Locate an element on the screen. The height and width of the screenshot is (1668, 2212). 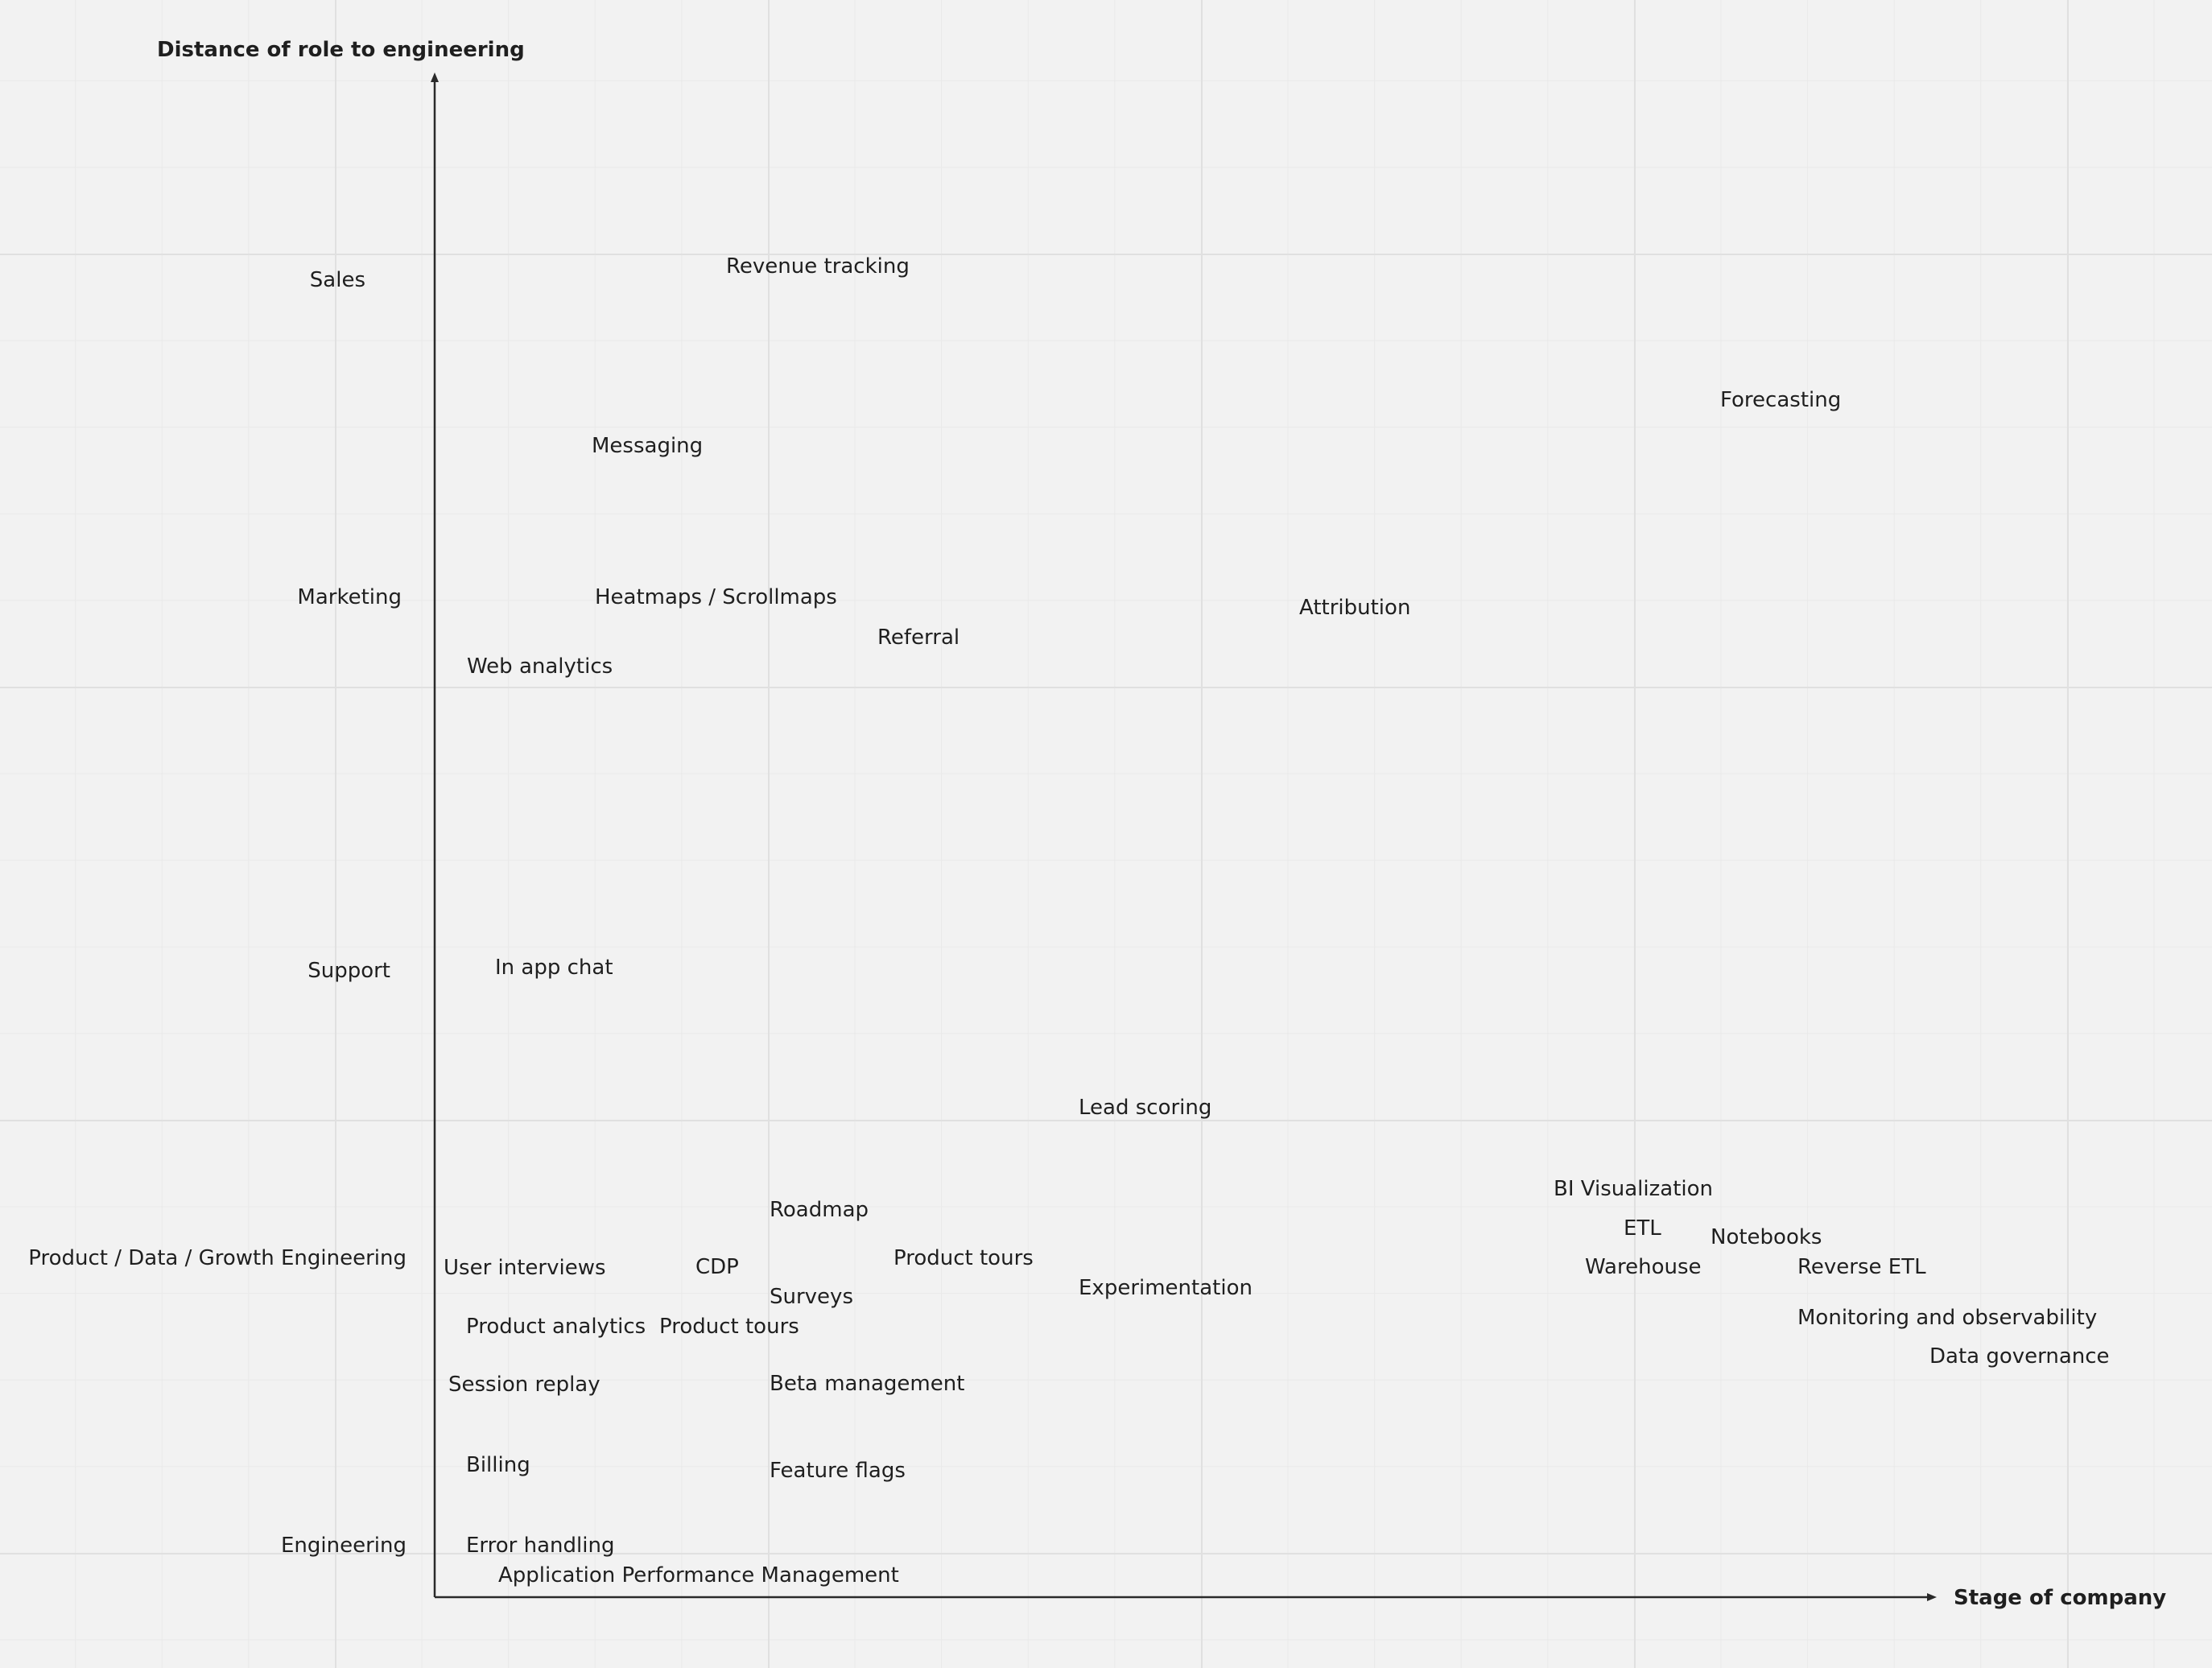
tool-error-handling: Error handling is located at coordinates (540, 1546).